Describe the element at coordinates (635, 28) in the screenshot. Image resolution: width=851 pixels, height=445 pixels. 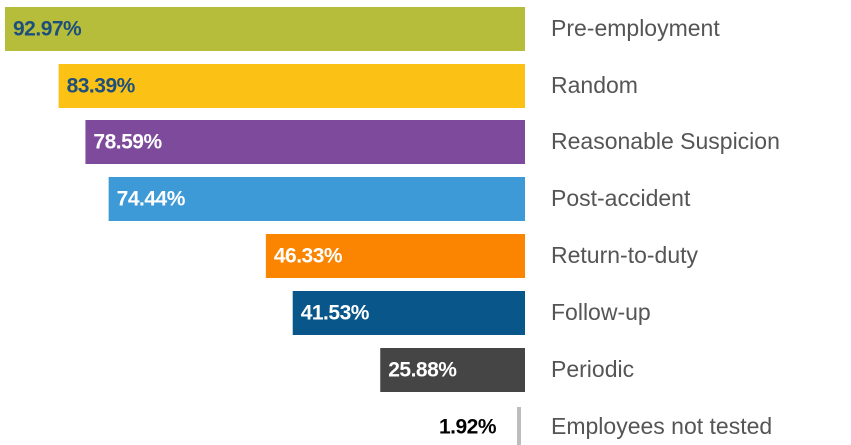
I see `category-label: Pre-employment` at that location.